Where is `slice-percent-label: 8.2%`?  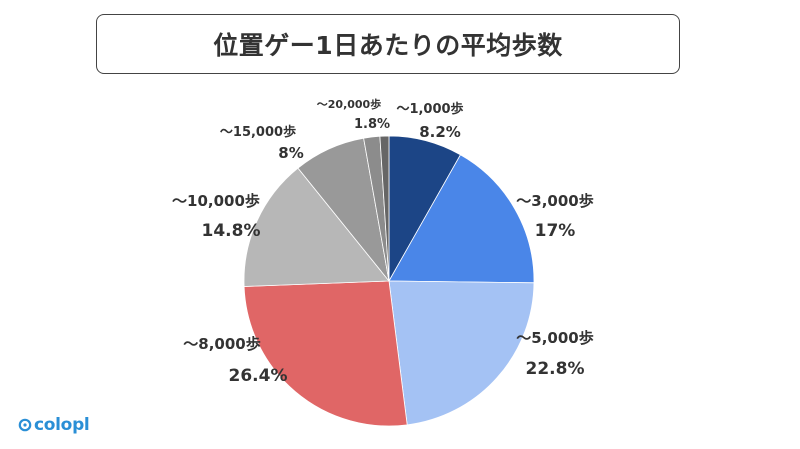 slice-percent-label: 8.2% is located at coordinates (440, 132).